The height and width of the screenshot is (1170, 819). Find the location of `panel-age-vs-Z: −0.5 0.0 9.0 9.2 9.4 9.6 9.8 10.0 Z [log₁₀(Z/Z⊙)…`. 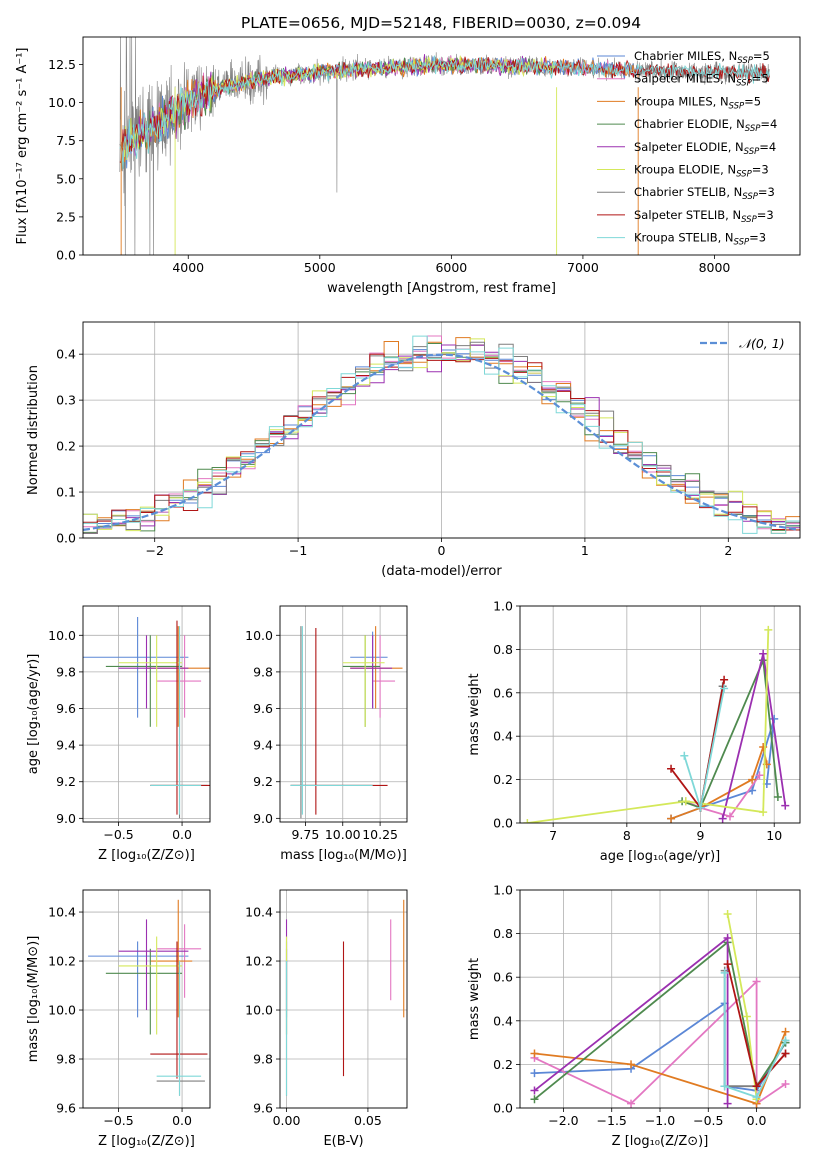

panel-age-vs-Z: −0.5 0.0 9.0 9.2 9.4 9.6 9.8 10.0 Z [log₁₀(Z/Z⊙)… is located at coordinates (118, 734).